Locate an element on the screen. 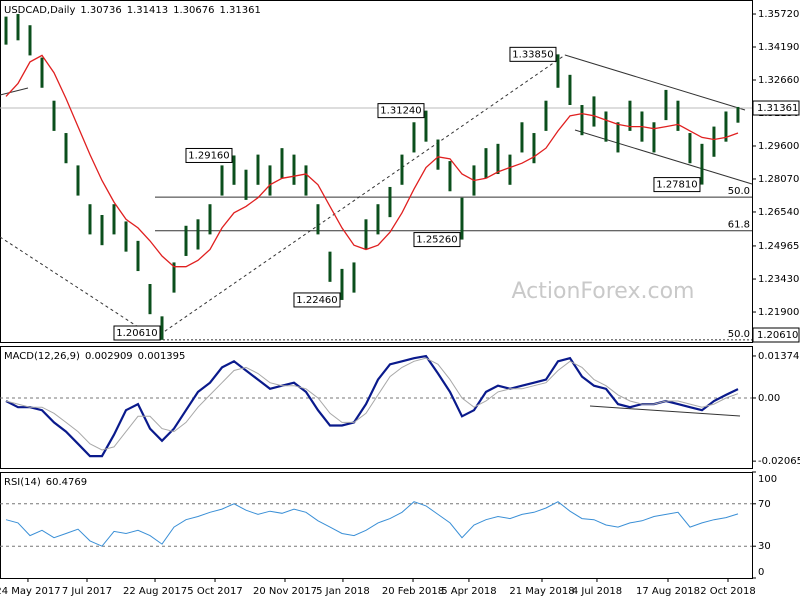 This screenshot has width=800, height=600. price-box-label: 1.20610 is located at coordinates (777, 335).